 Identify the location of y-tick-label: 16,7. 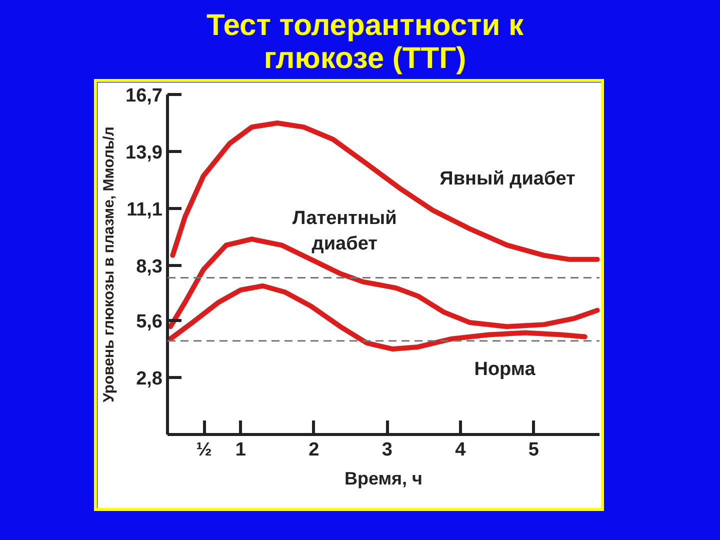
(144, 96).